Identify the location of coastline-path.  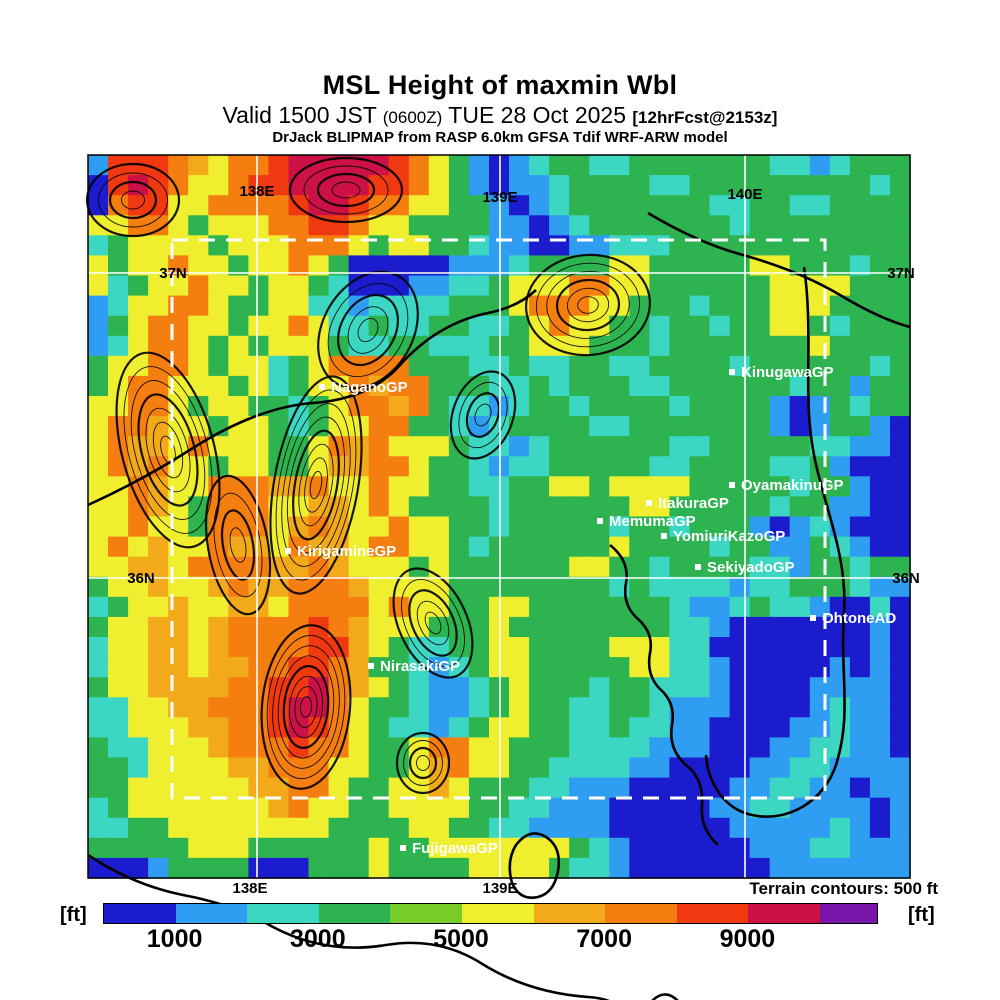
(664, 694).